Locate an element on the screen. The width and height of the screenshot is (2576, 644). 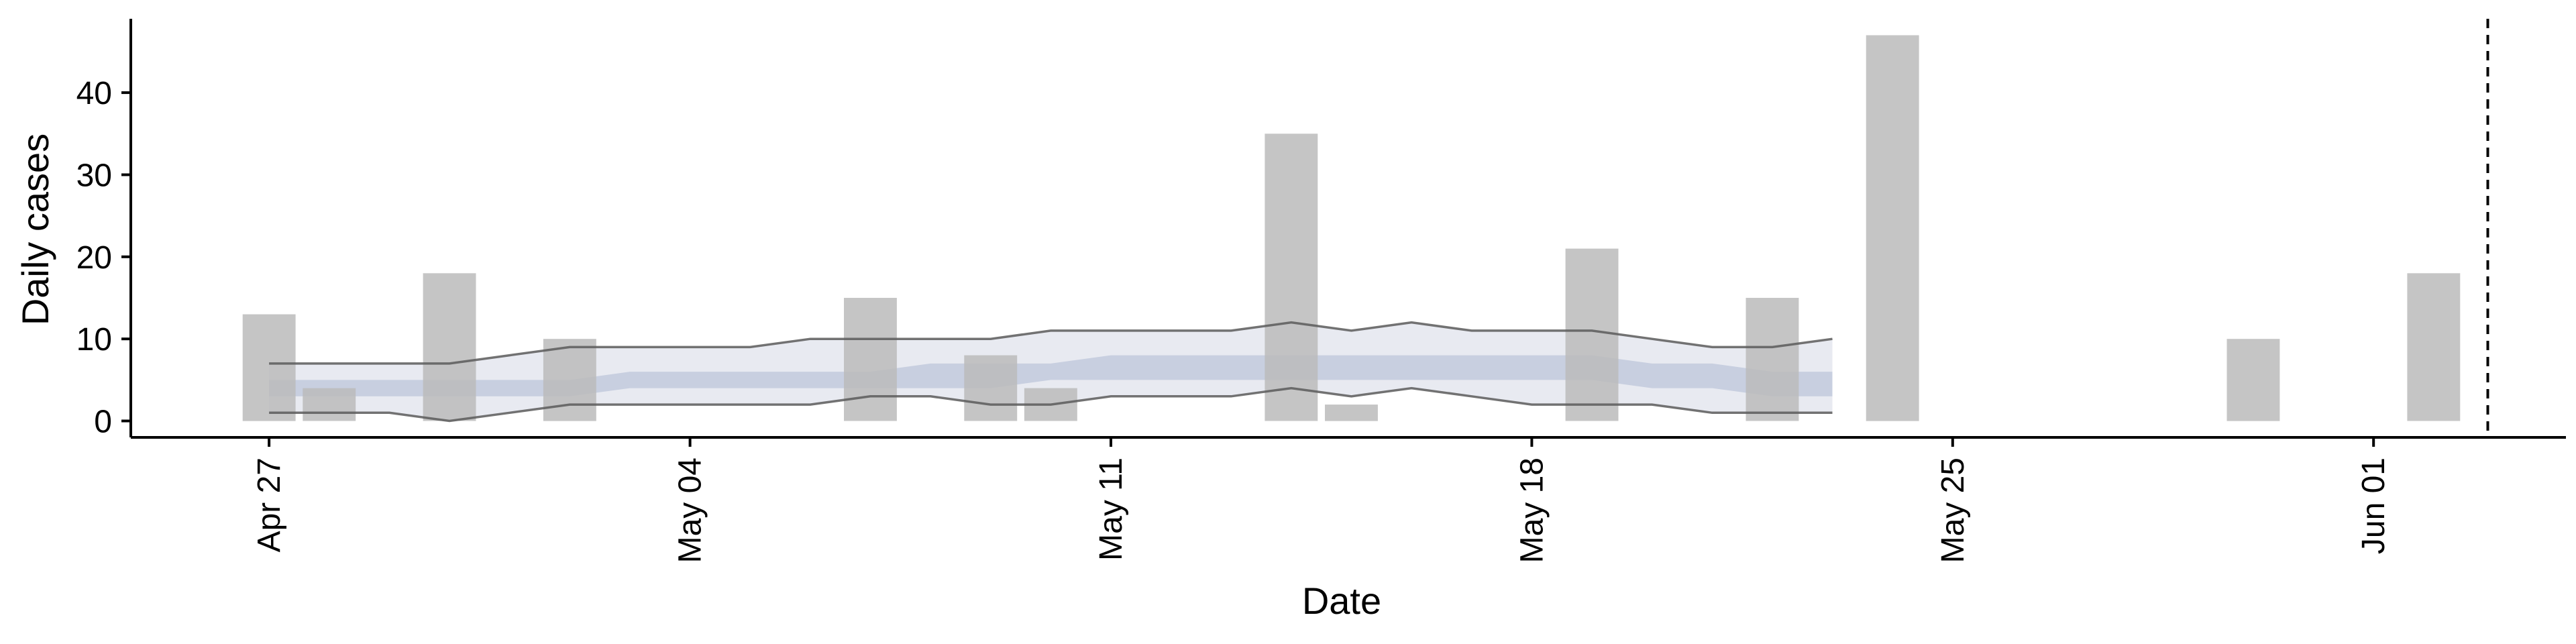
x-tick-label-may-11: May 11 is located at coordinates (1111, 509).